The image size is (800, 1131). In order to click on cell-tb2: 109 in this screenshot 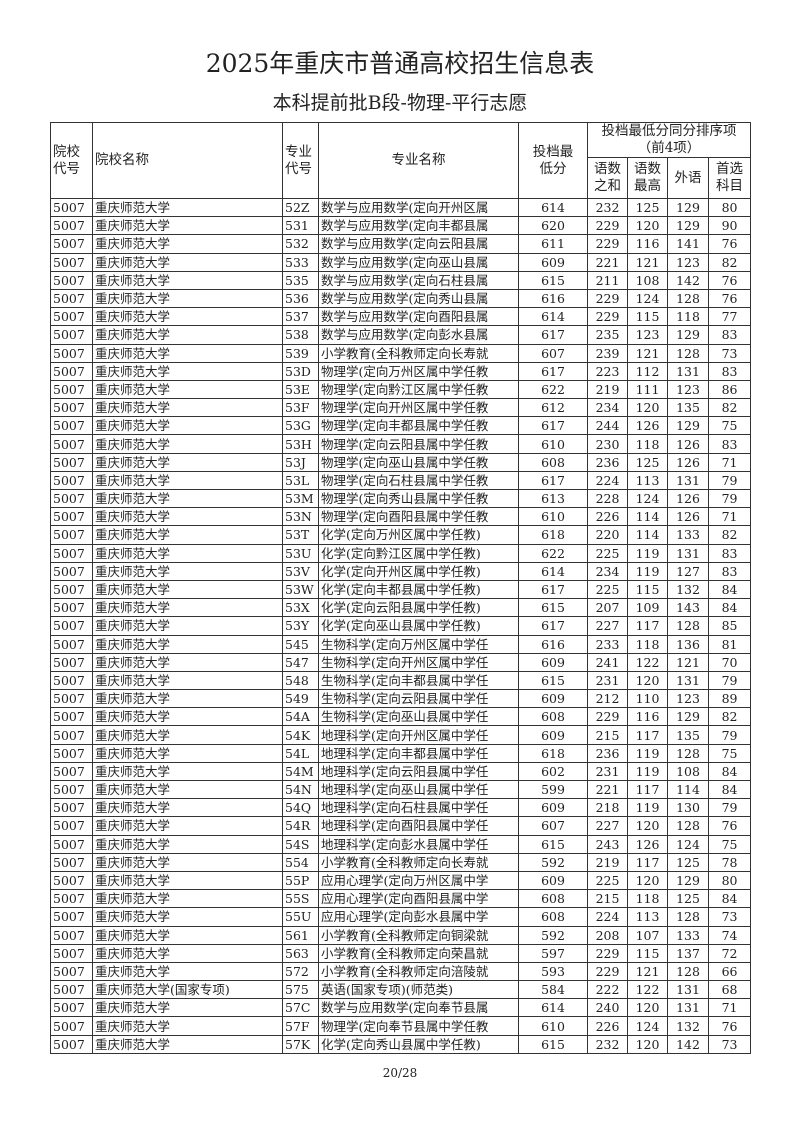, I will do `click(647, 608)`.